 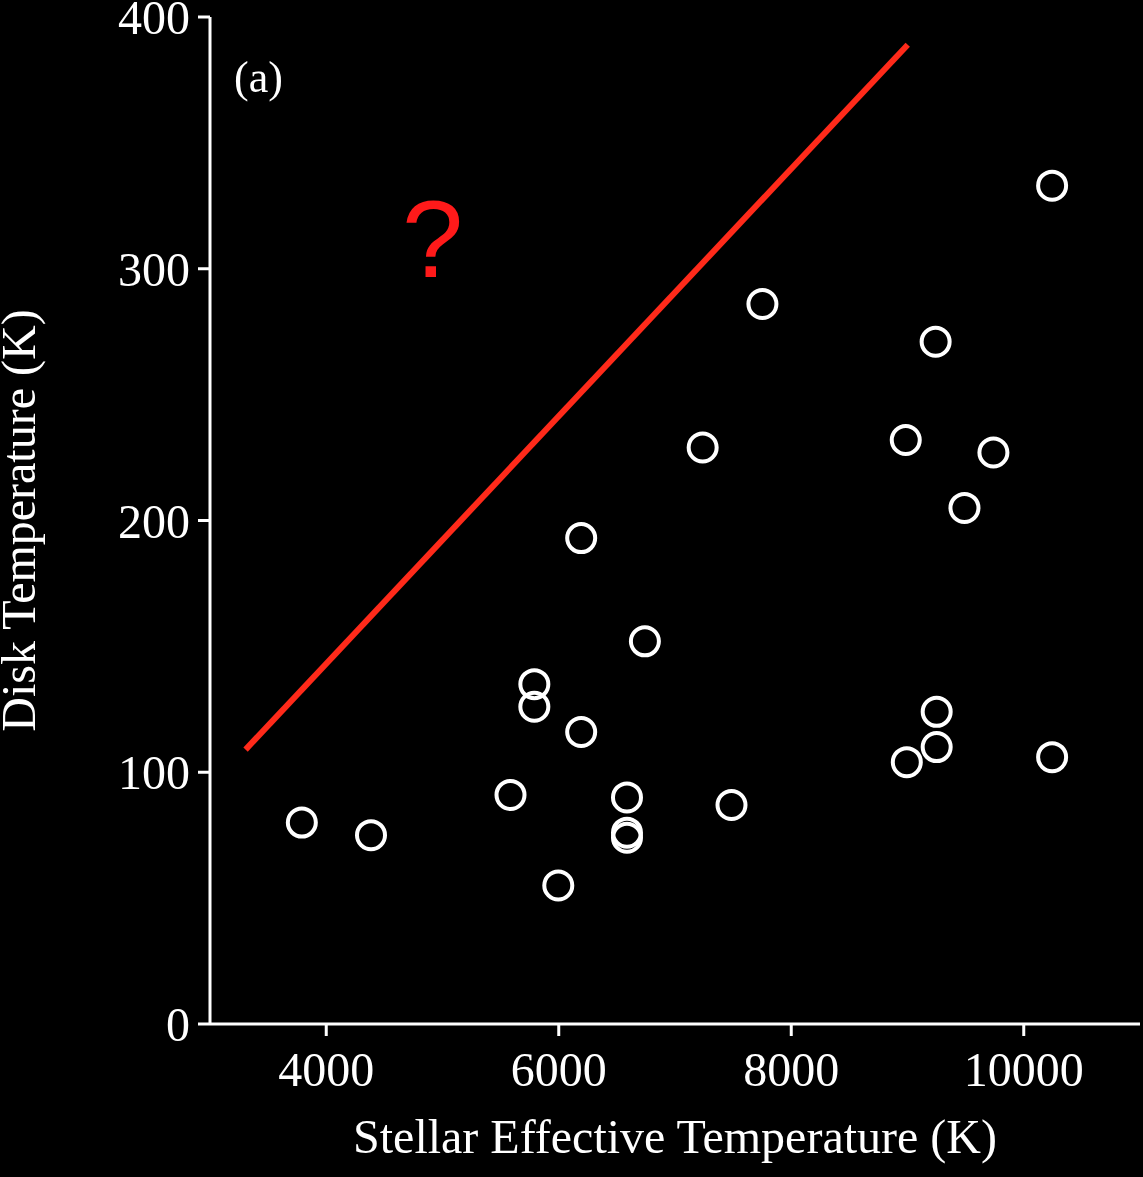 What do you see at coordinates (23, 520) in the screenshot?
I see `y-axis-title: Disk Temperature (K)` at bounding box center [23, 520].